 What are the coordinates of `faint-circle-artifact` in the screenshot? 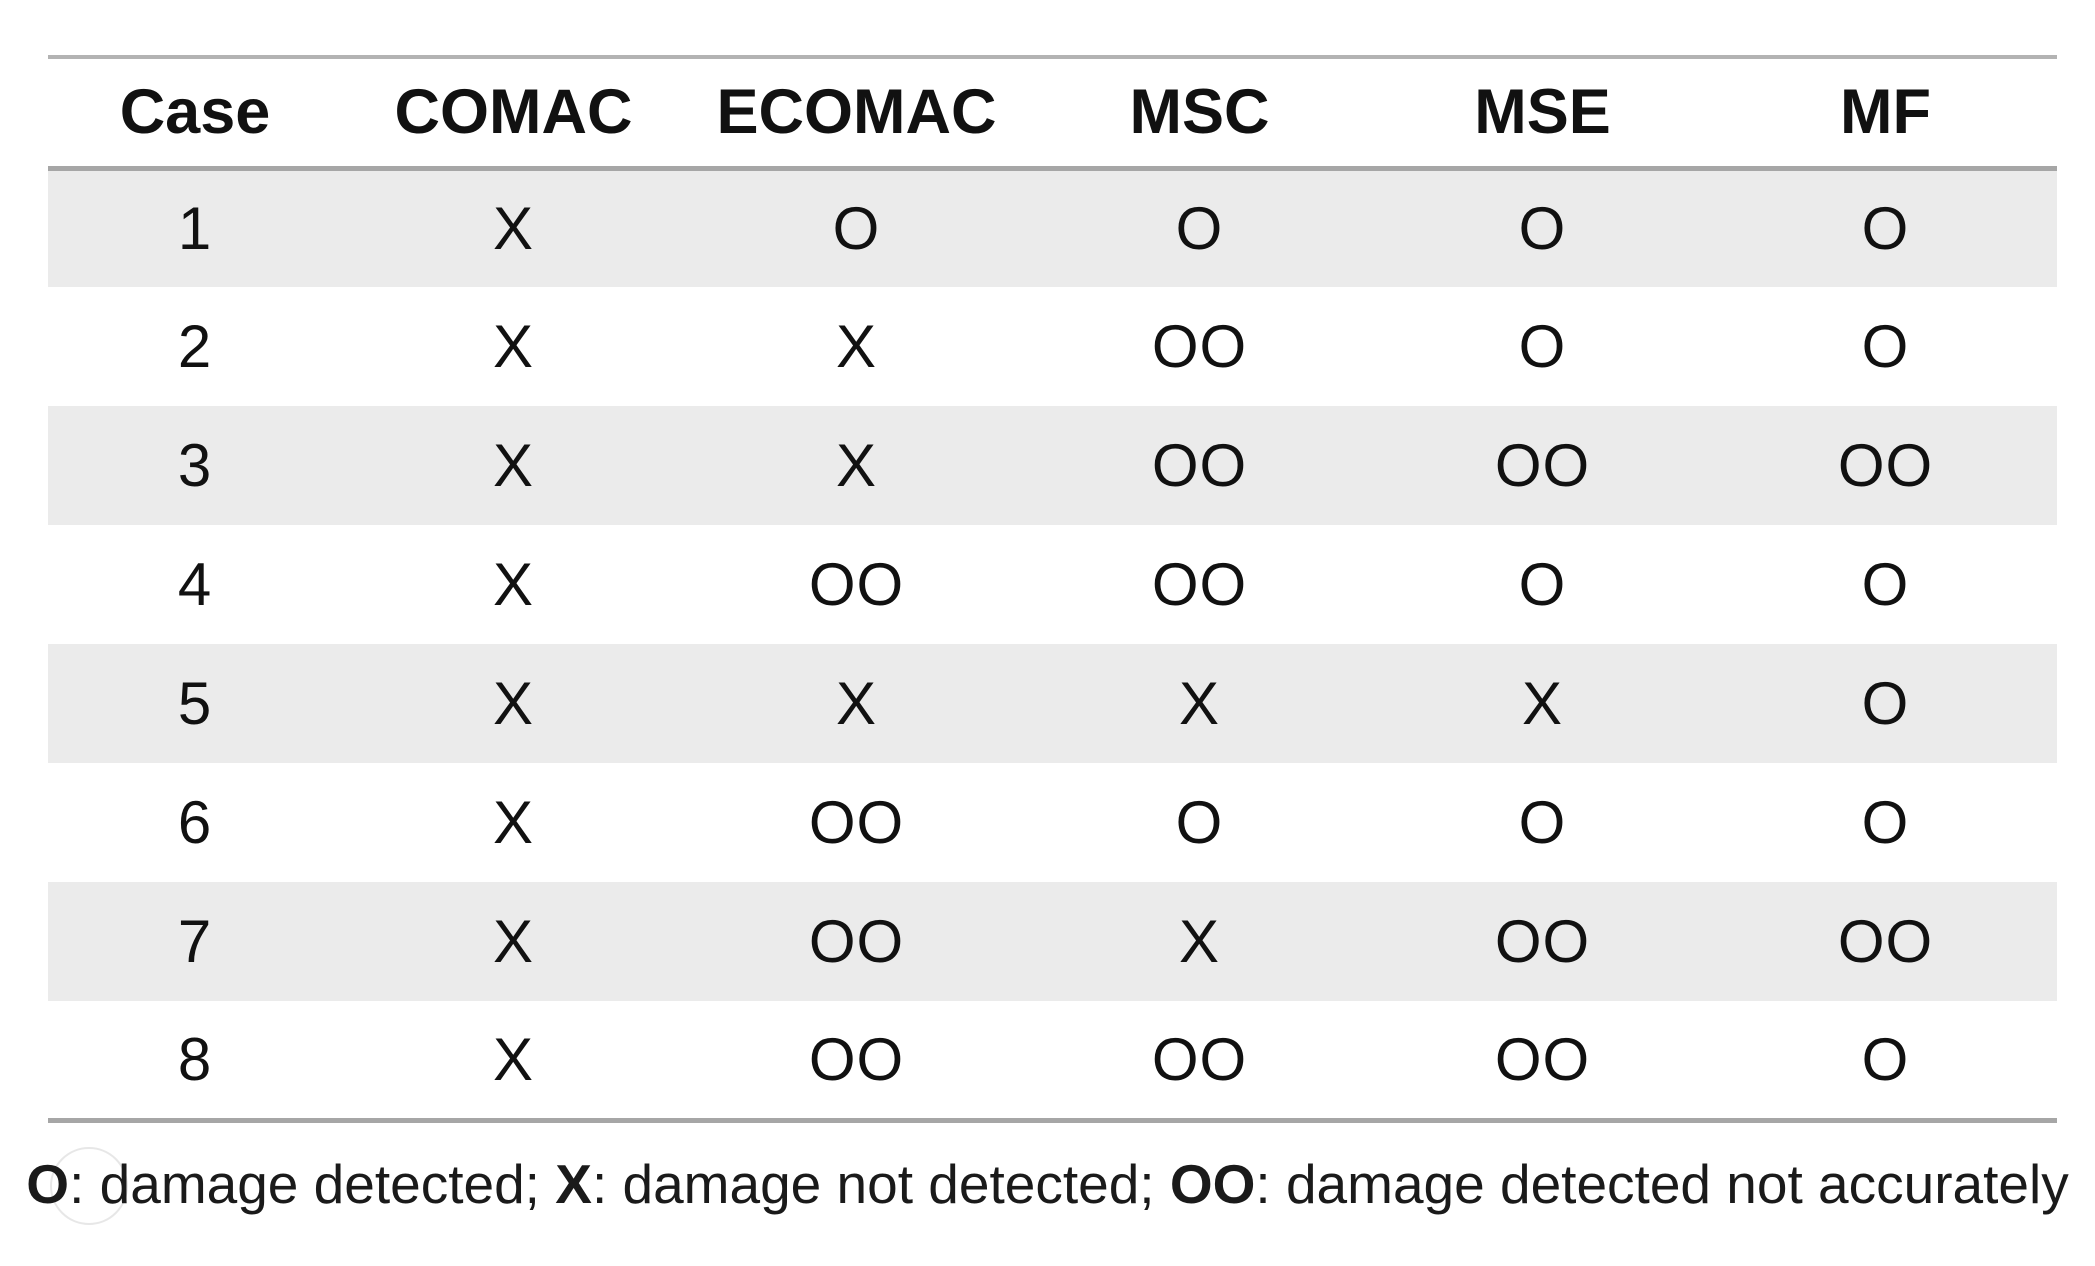 It's located at (89, 1186).